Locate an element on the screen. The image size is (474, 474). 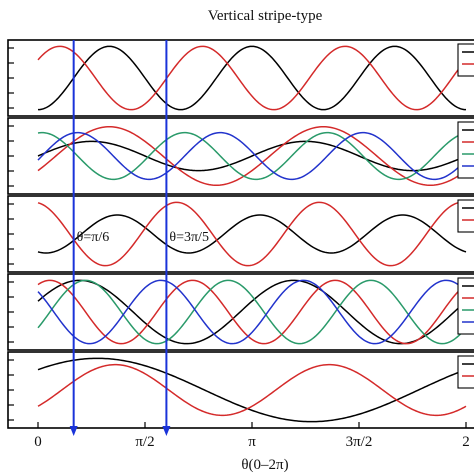
chart-title: Vertical stripe-type is located at coordinates (265, 16).